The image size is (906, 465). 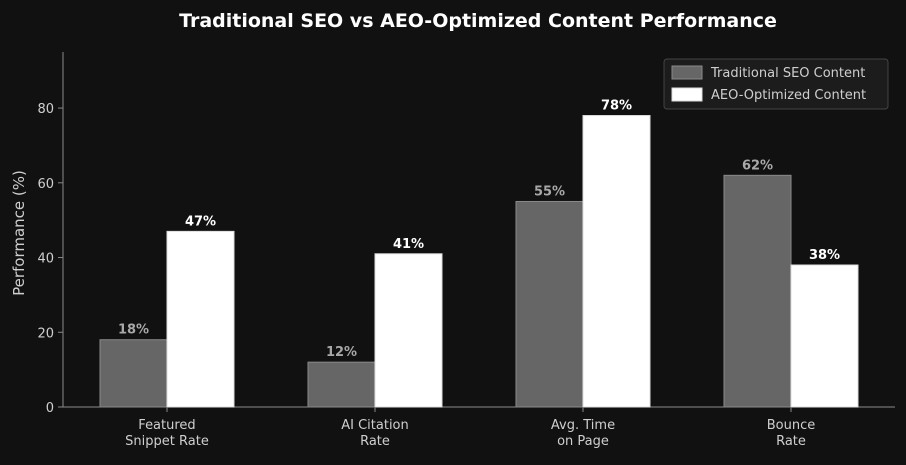 I want to click on data-label: 55%, so click(x=549, y=191).